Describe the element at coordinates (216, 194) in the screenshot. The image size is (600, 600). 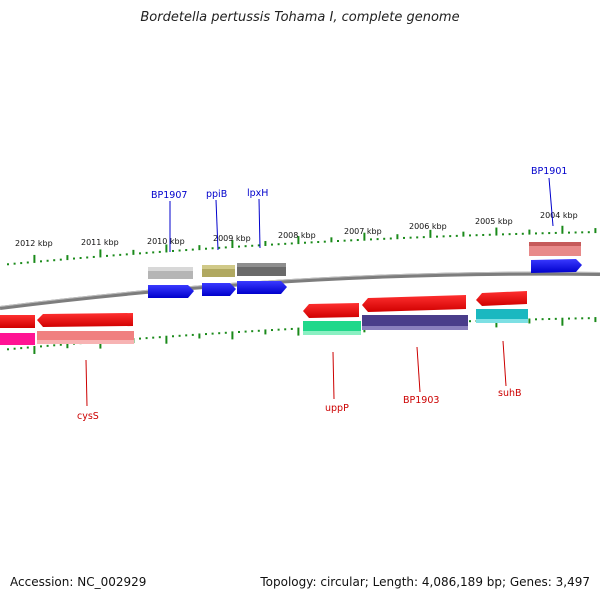
I see `gene-label-ppib: ppiB` at that location.